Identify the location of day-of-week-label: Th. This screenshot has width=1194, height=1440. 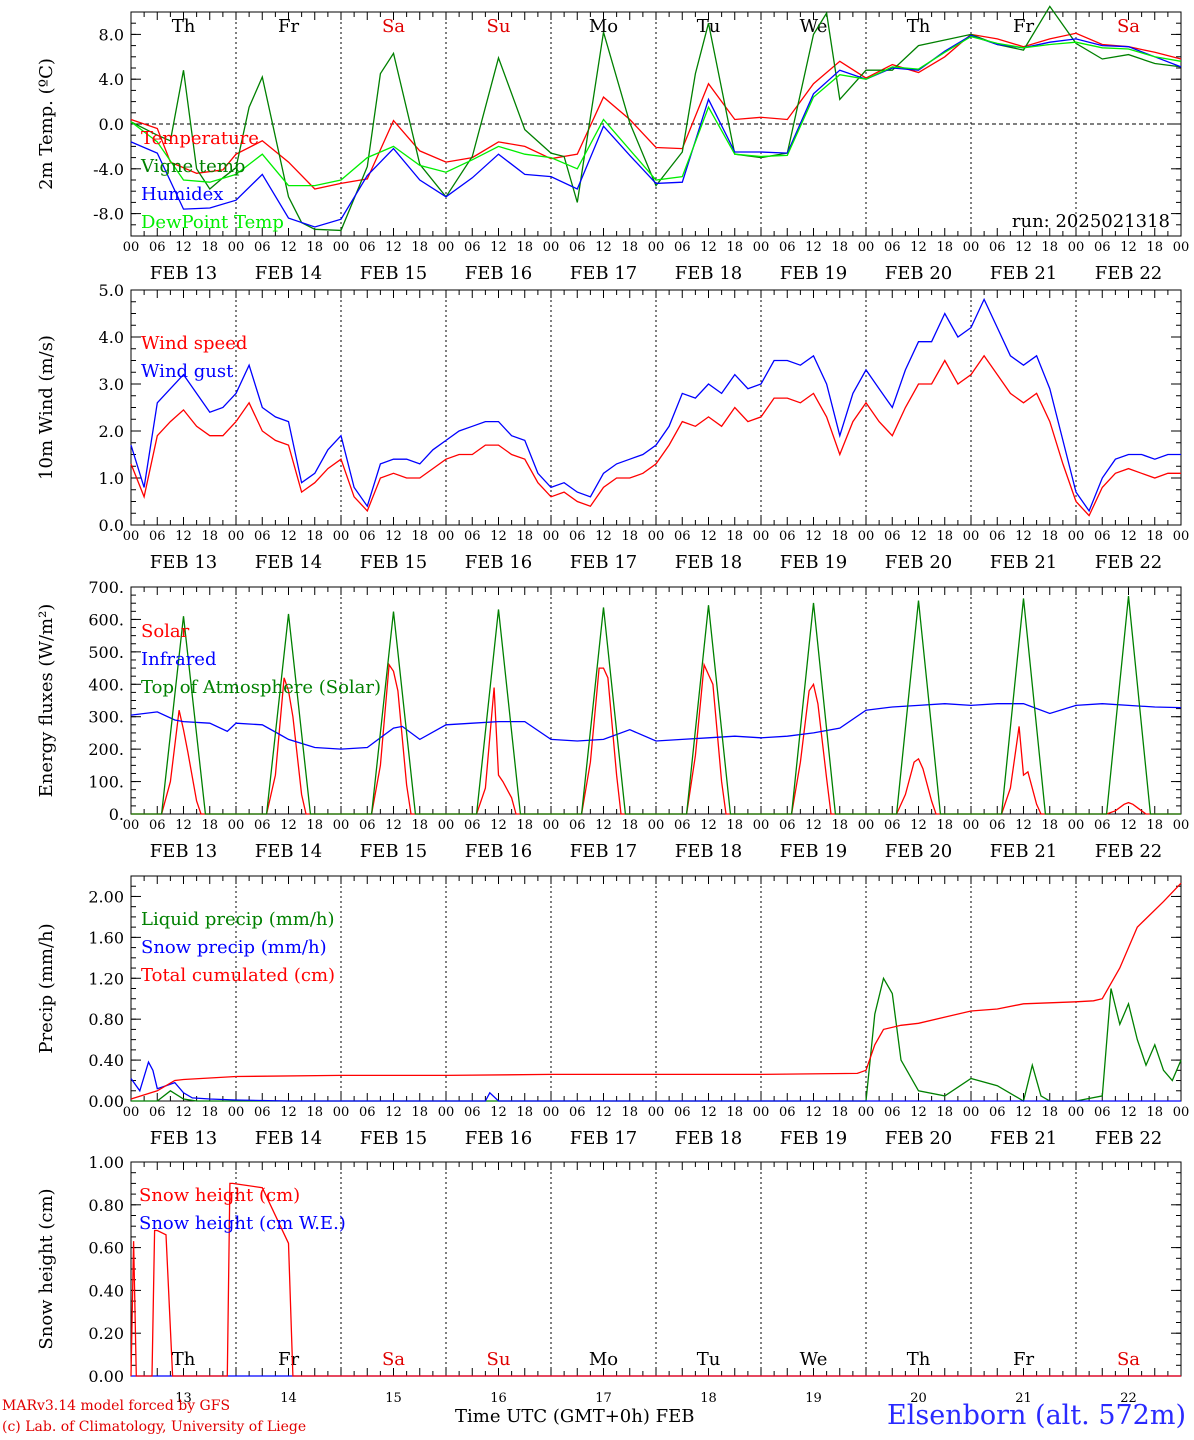
(184, 26).